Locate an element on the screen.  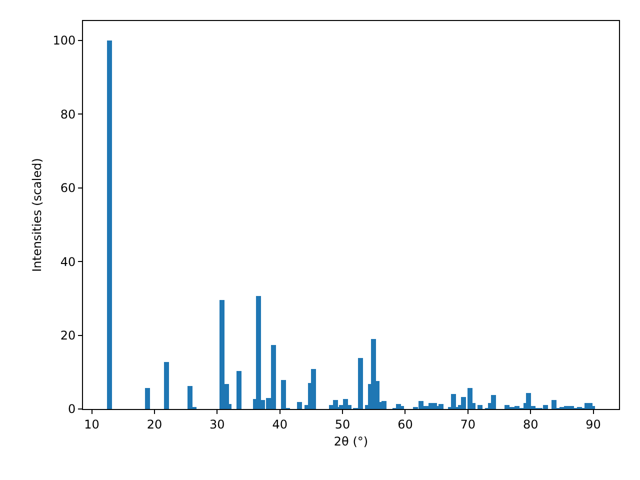
y-tick-label: 40 is located at coordinates (68, 261).